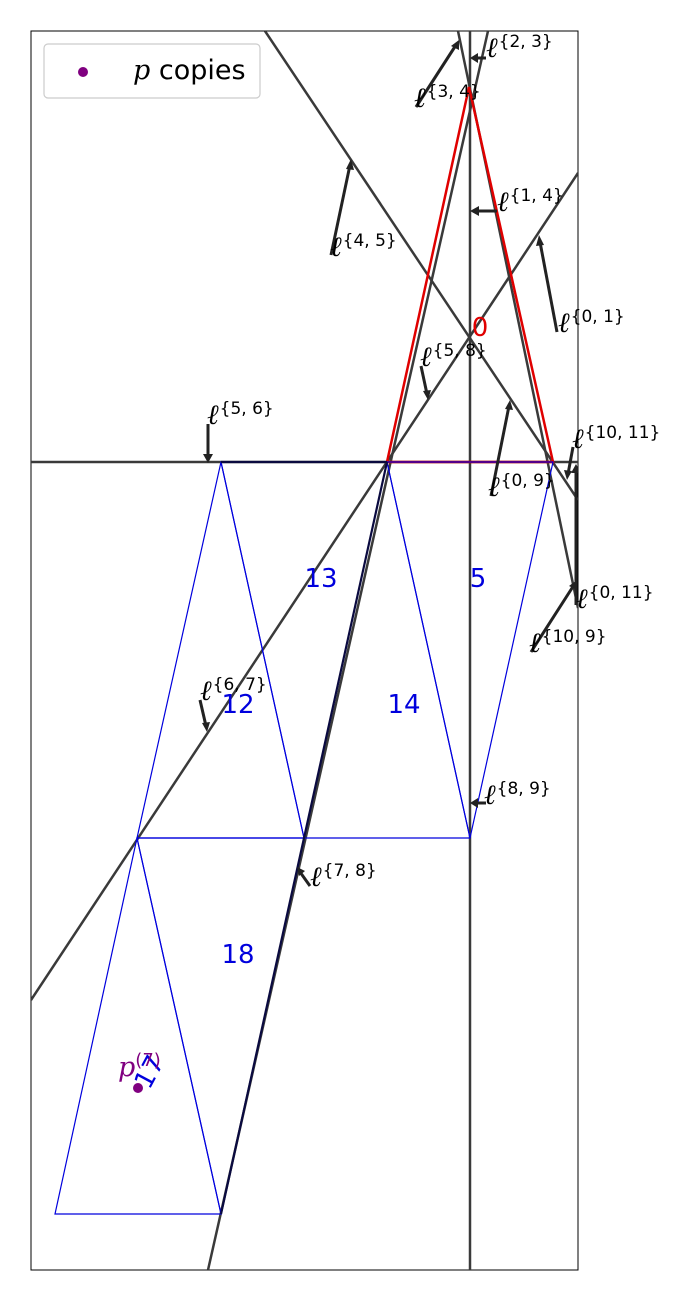 The height and width of the screenshot is (1300, 700). I want to click on triangle-label-13: 13, so click(320, 579).